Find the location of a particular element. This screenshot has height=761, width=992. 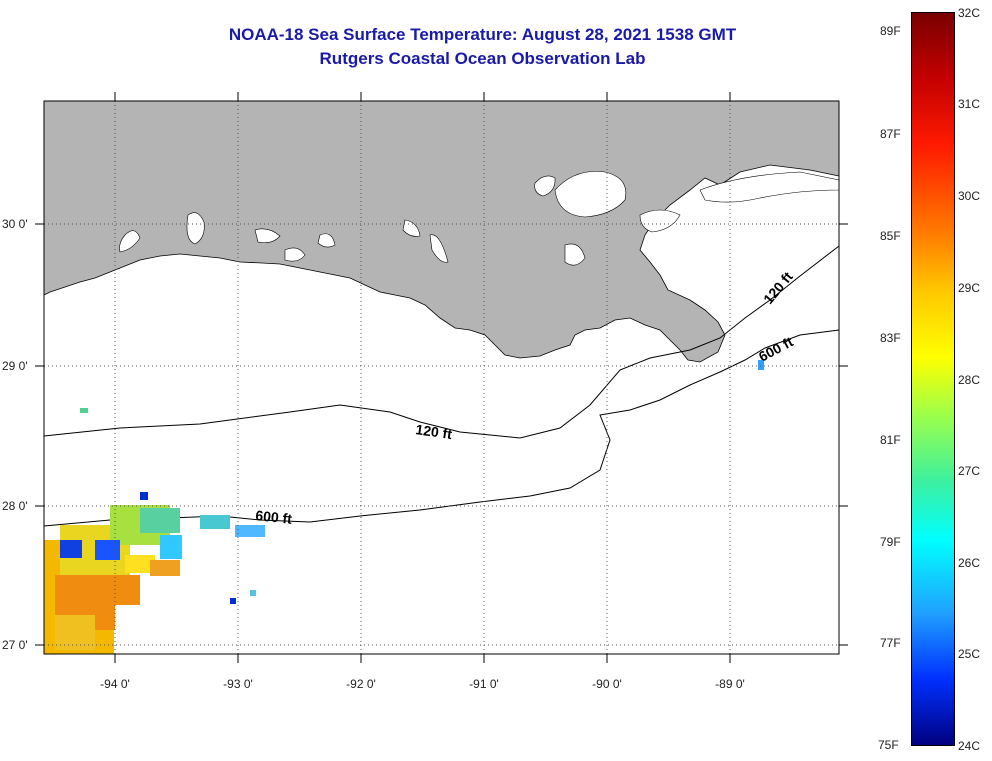

lat-label: 28 0' is located at coordinates (15, 506).